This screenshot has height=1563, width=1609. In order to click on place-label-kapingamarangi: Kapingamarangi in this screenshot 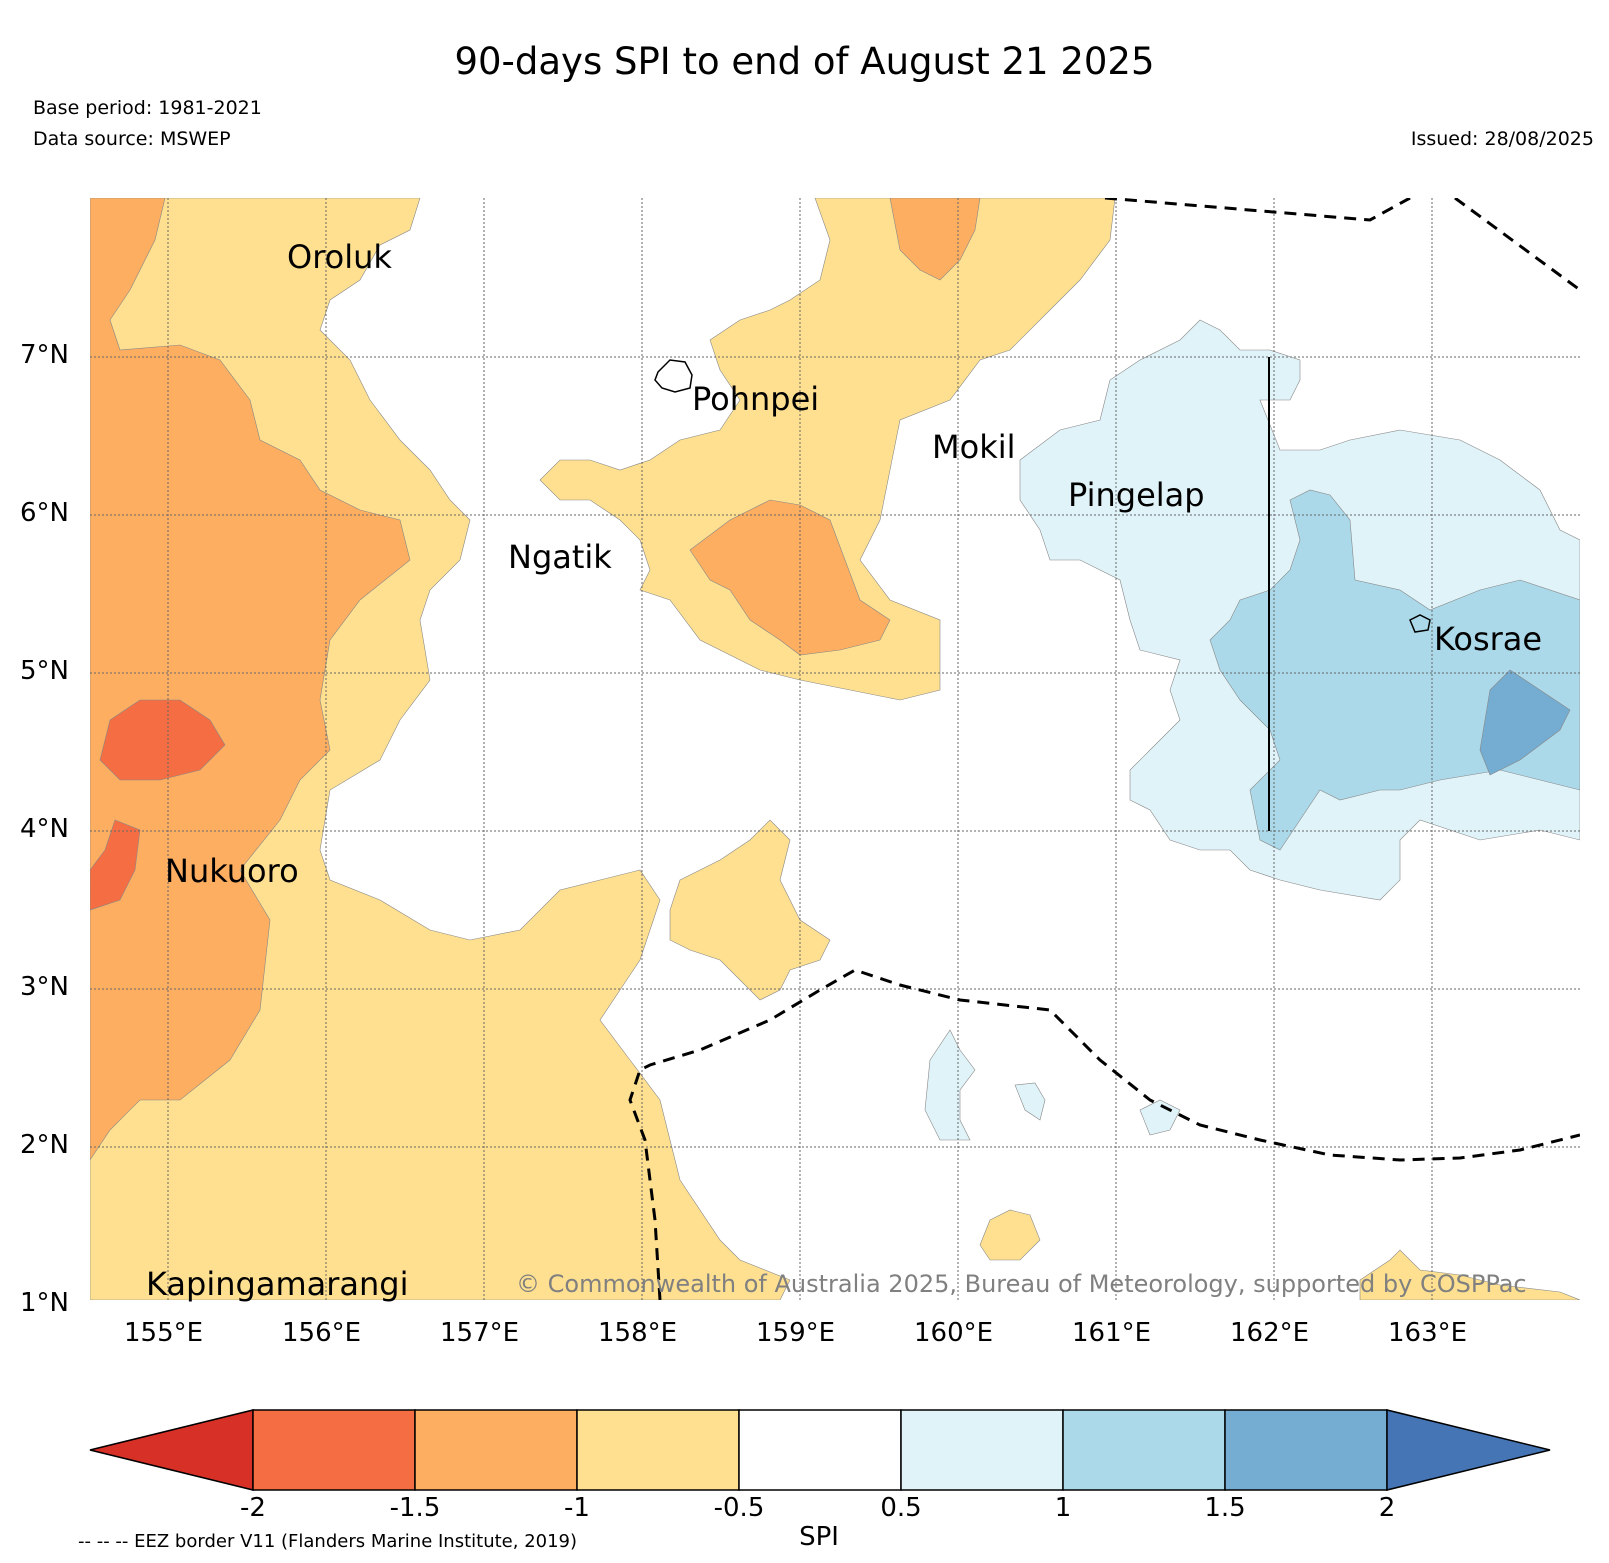, I will do `click(277, 1284)`.